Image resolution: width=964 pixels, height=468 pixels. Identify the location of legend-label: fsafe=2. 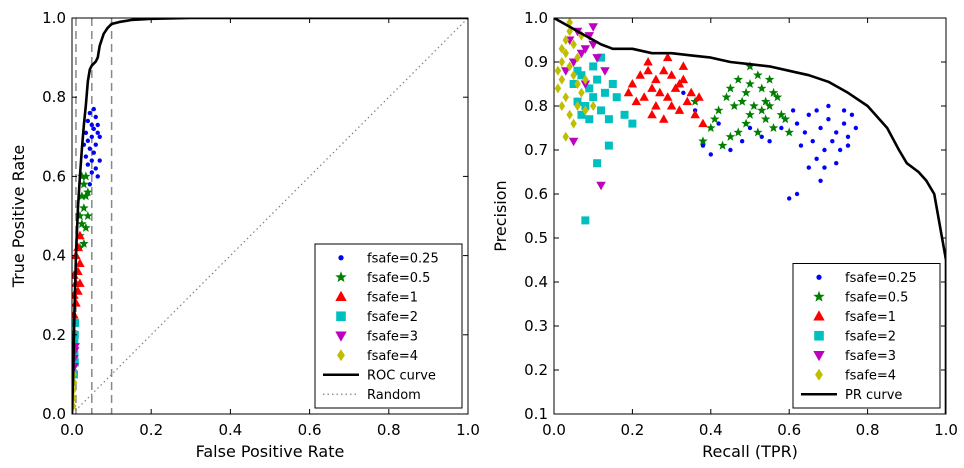
(392, 317).